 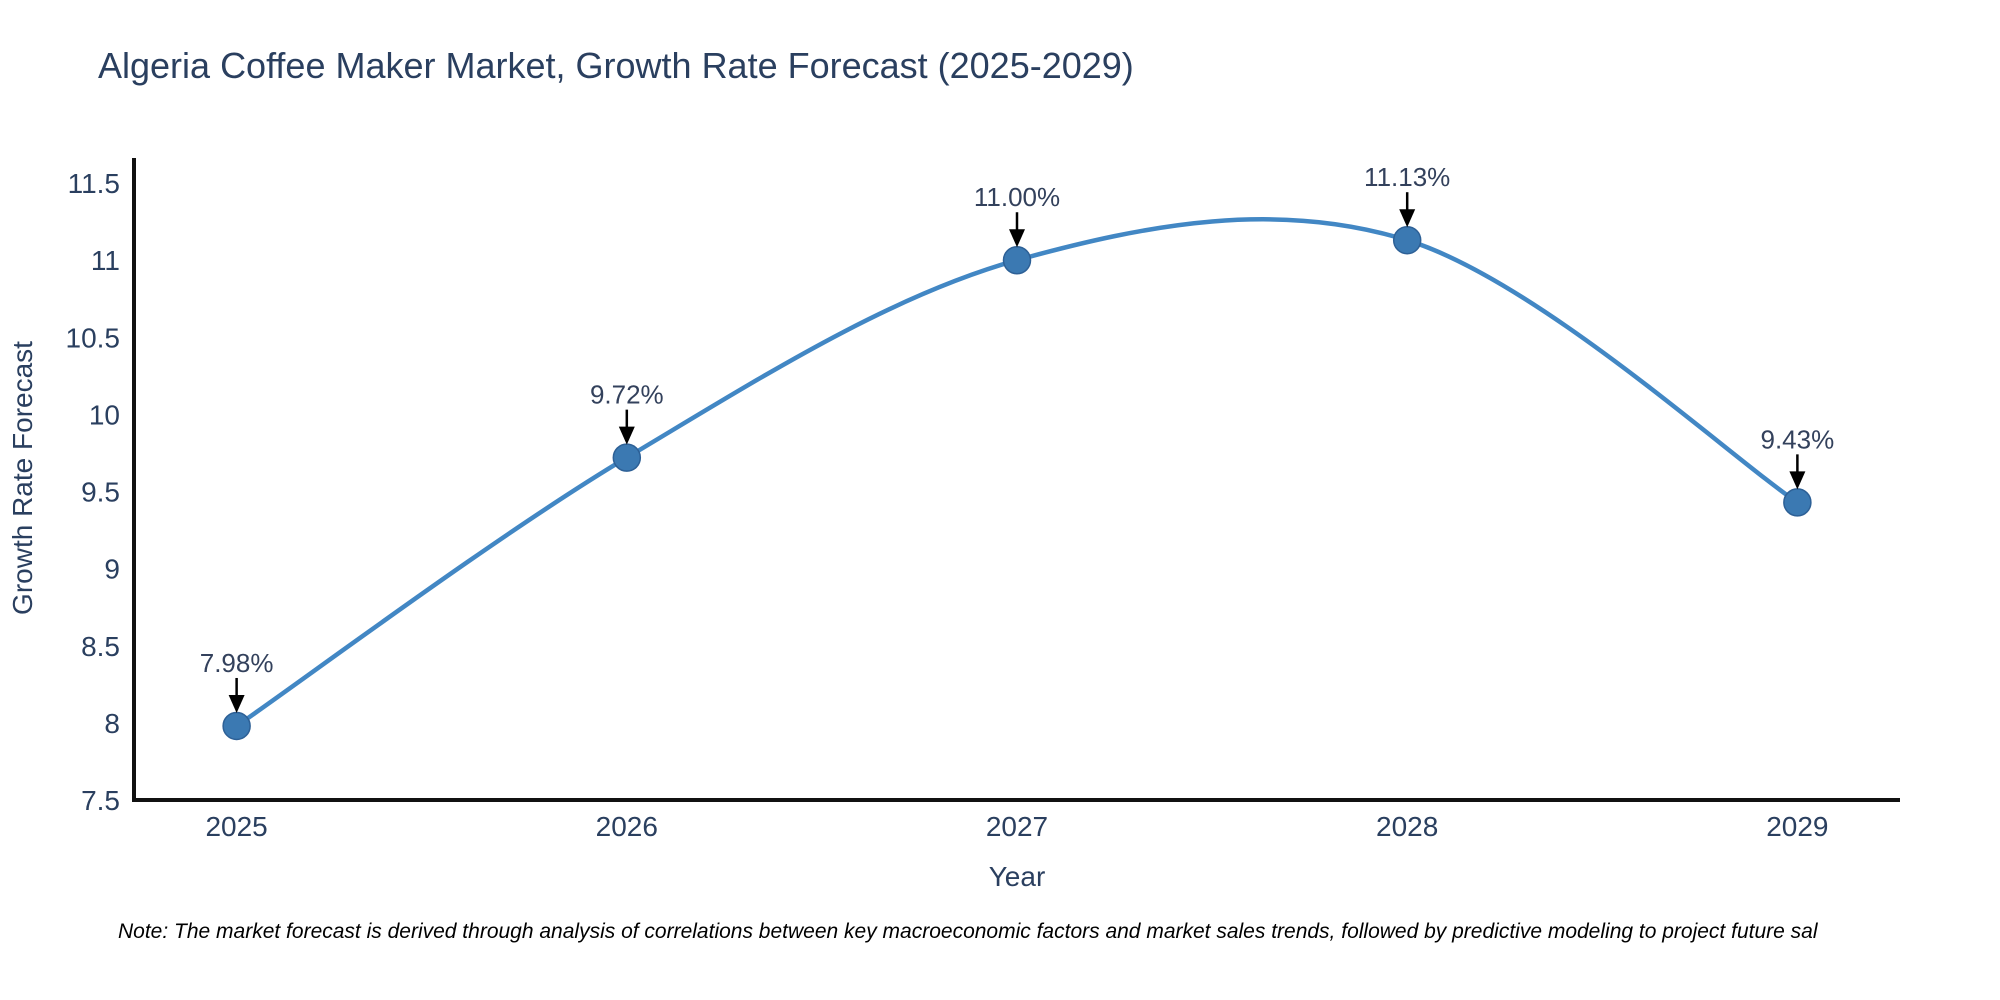 What do you see at coordinates (100, 492) in the screenshot?
I see `y-tick-label: 9.5` at bounding box center [100, 492].